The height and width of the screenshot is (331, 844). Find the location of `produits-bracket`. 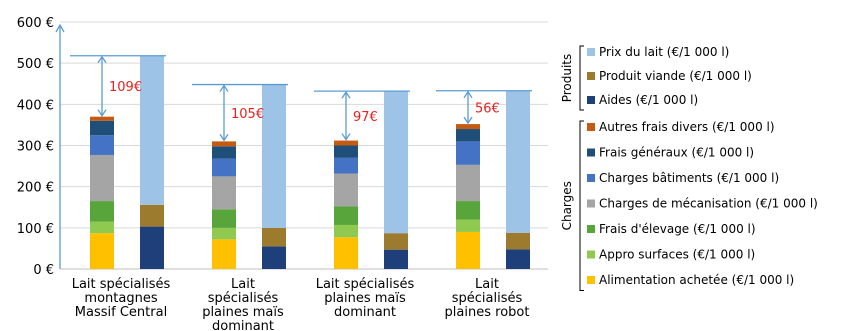

produits-bracket is located at coordinates (581, 78).